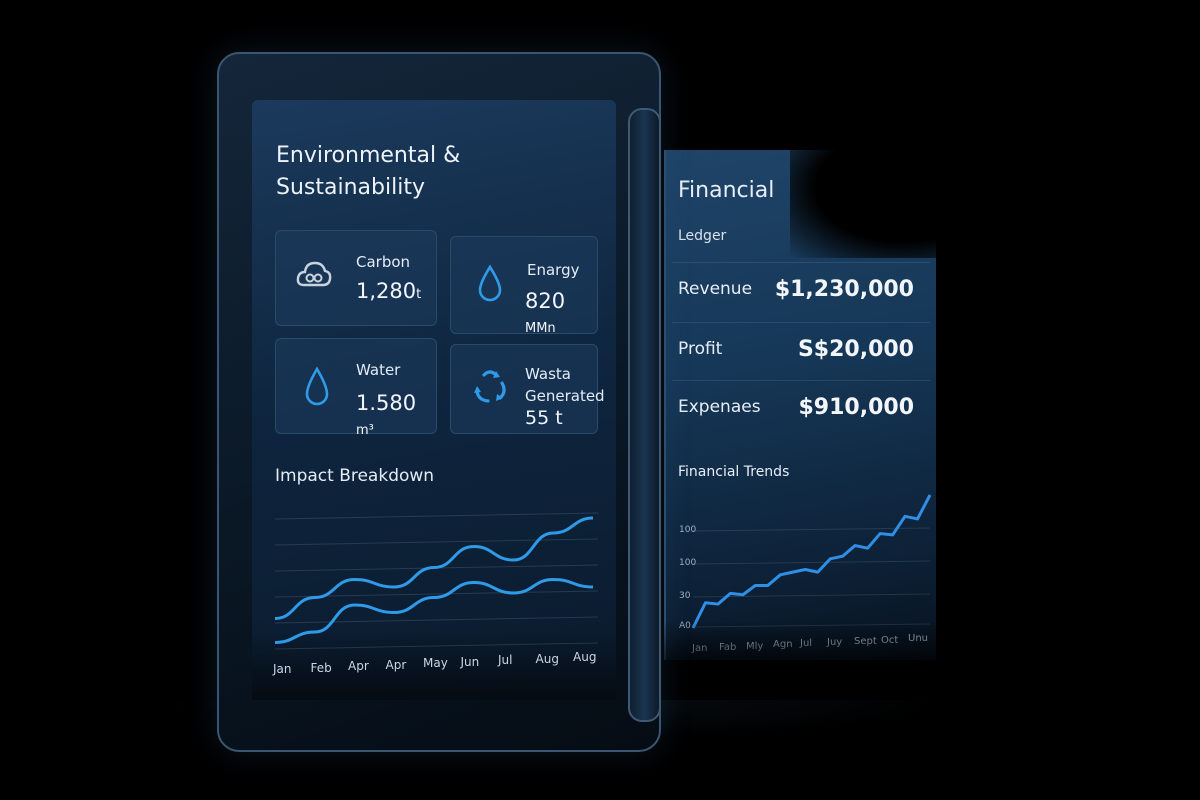 The width and height of the screenshot is (1200, 800). Describe the element at coordinates (355, 476) in the screenshot. I see `impact-breakdown-title: Impact Breakdown` at that location.